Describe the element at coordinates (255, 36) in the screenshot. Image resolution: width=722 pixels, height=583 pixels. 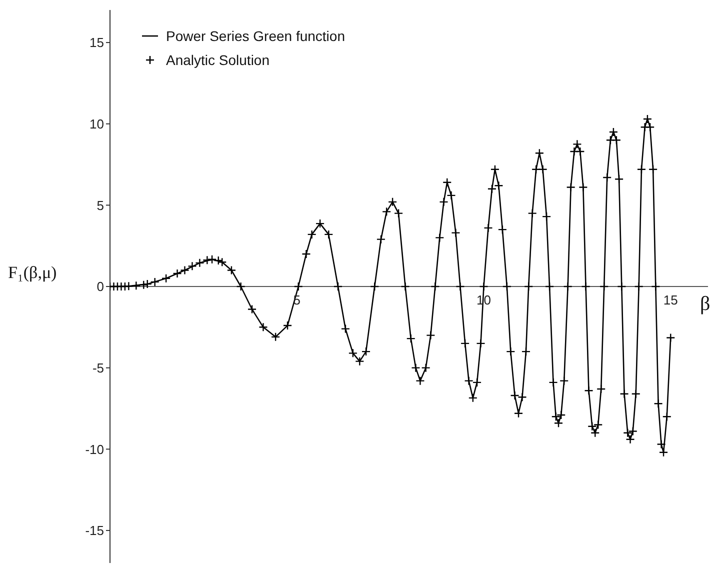
I see `legend-label: Power Series Green function` at that location.